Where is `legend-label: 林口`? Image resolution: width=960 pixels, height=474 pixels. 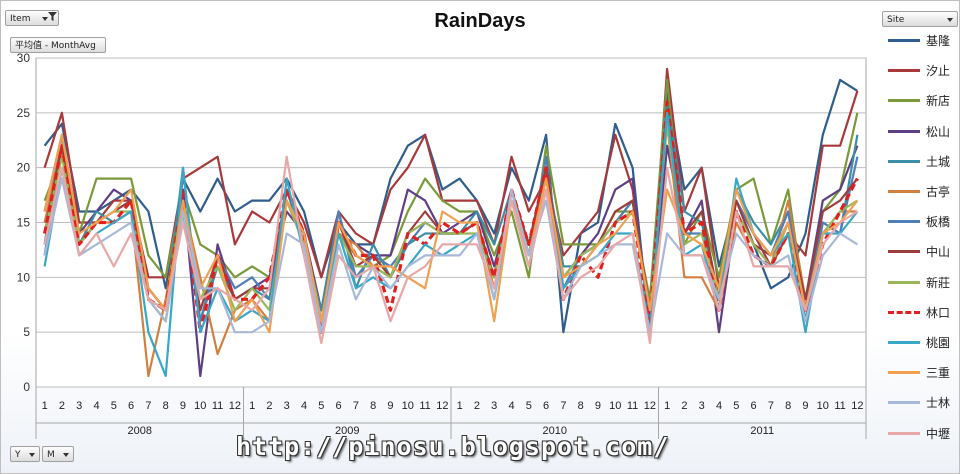
legend-label: 林口 is located at coordinates (938, 312).